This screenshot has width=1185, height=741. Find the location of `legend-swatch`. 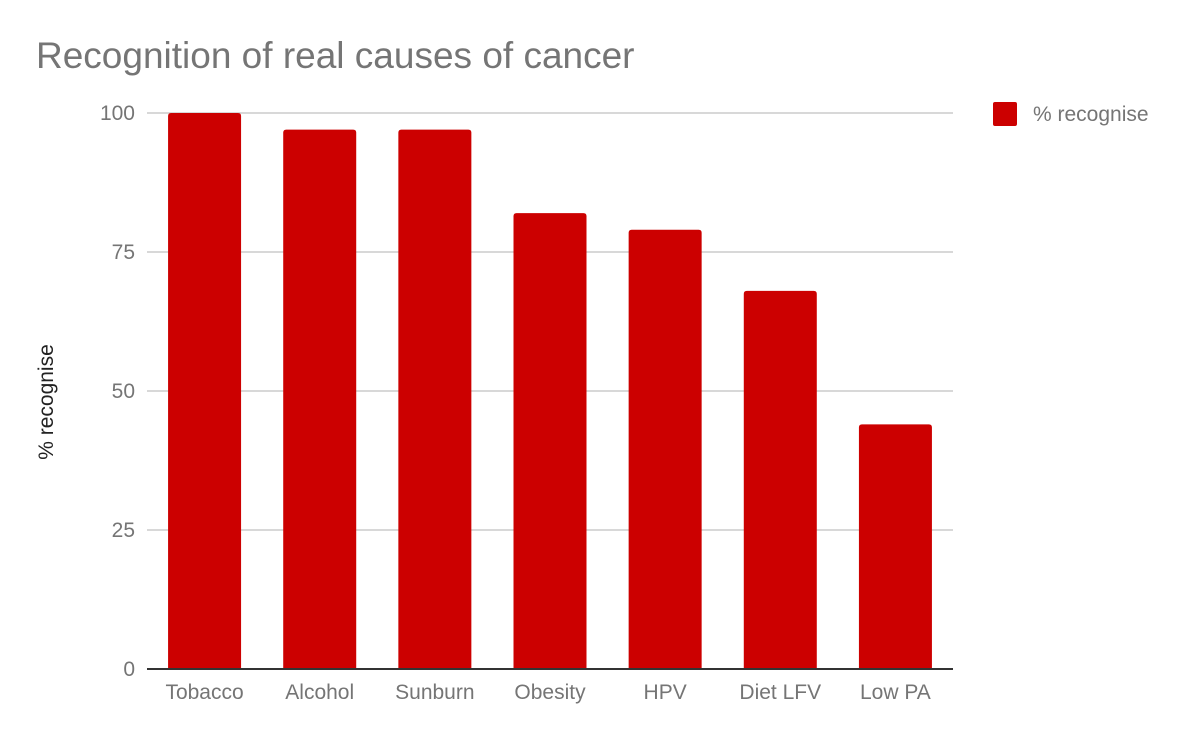

legend-swatch is located at coordinates (1005, 114).